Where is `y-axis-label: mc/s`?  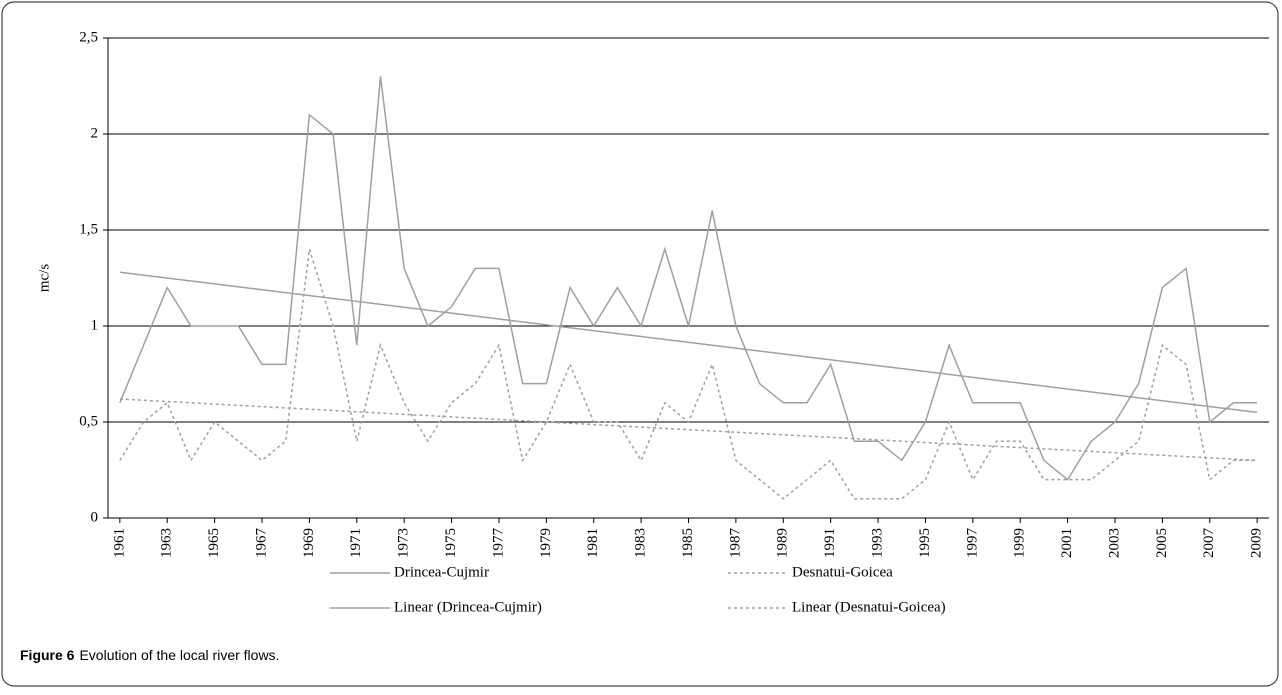 y-axis-label: mc/s is located at coordinates (44, 278).